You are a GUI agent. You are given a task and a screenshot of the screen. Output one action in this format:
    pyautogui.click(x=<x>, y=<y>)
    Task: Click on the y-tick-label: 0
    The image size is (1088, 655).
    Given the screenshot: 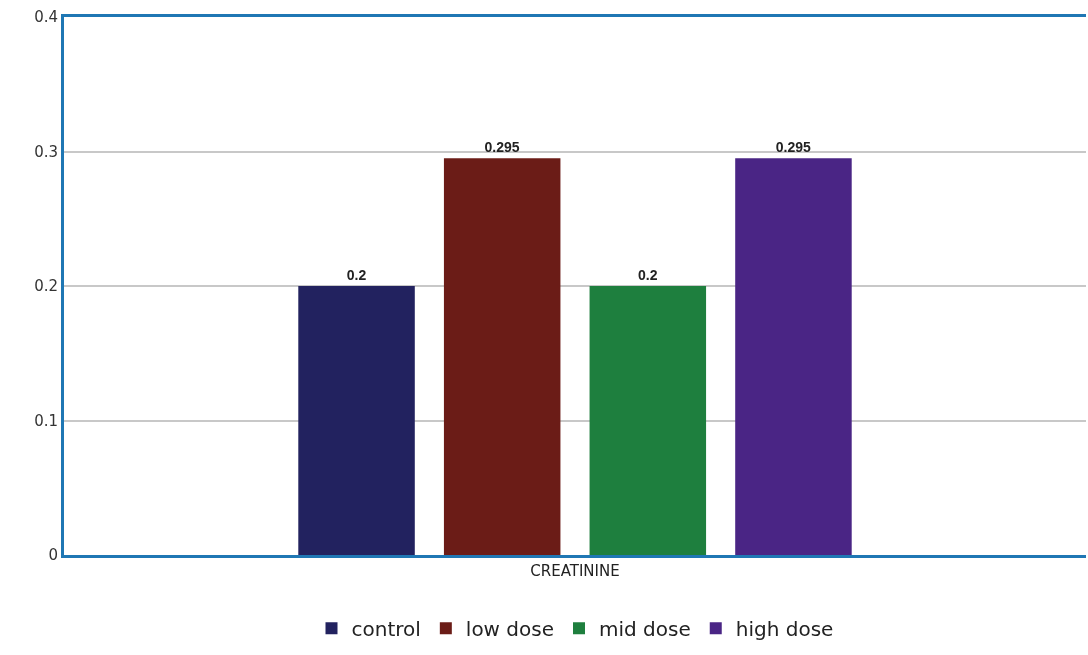 What is the action you would take?
    pyautogui.click(x=53, y=555)
    